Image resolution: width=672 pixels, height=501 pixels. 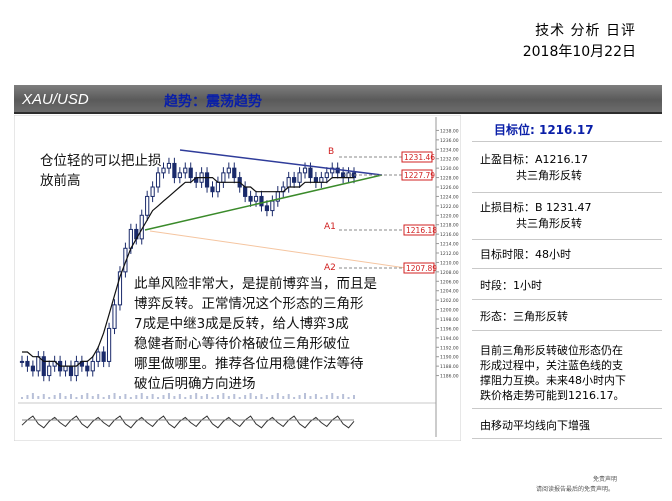 I want to click on price-tick-label: 1212.00, so click(x=449, y=254).